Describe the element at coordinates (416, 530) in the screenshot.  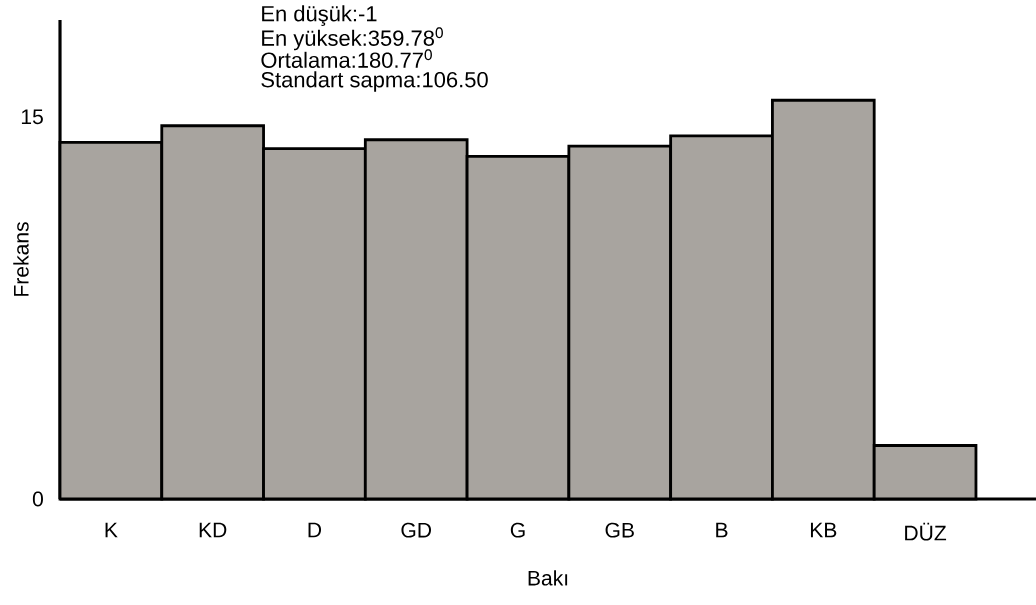
I see `x-tick-label: GD` at that location.